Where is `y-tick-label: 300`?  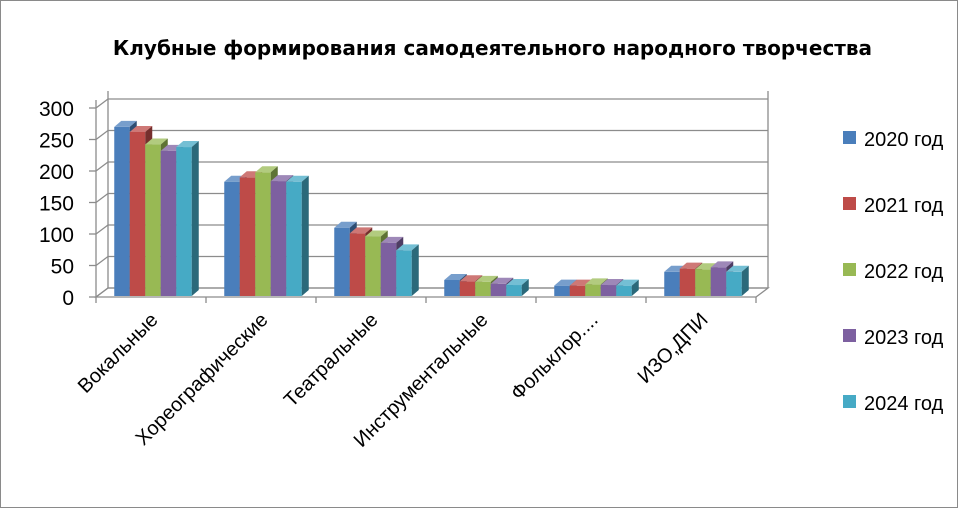 y-tick-label: 300 is located at coordinates (56, 109).